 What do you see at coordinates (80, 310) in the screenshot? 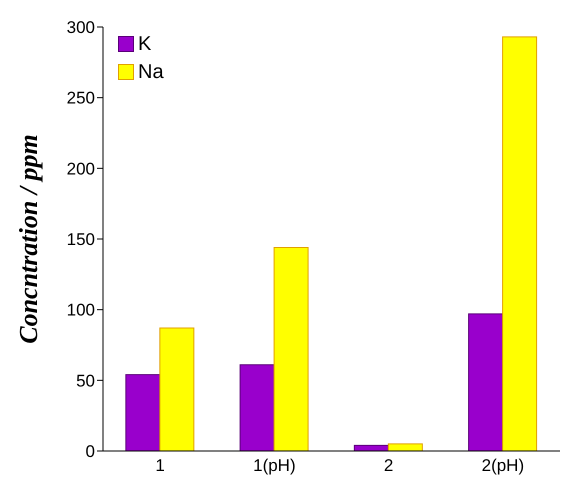
I see `y-tick-label: 100` at bounding box center [80, 310].